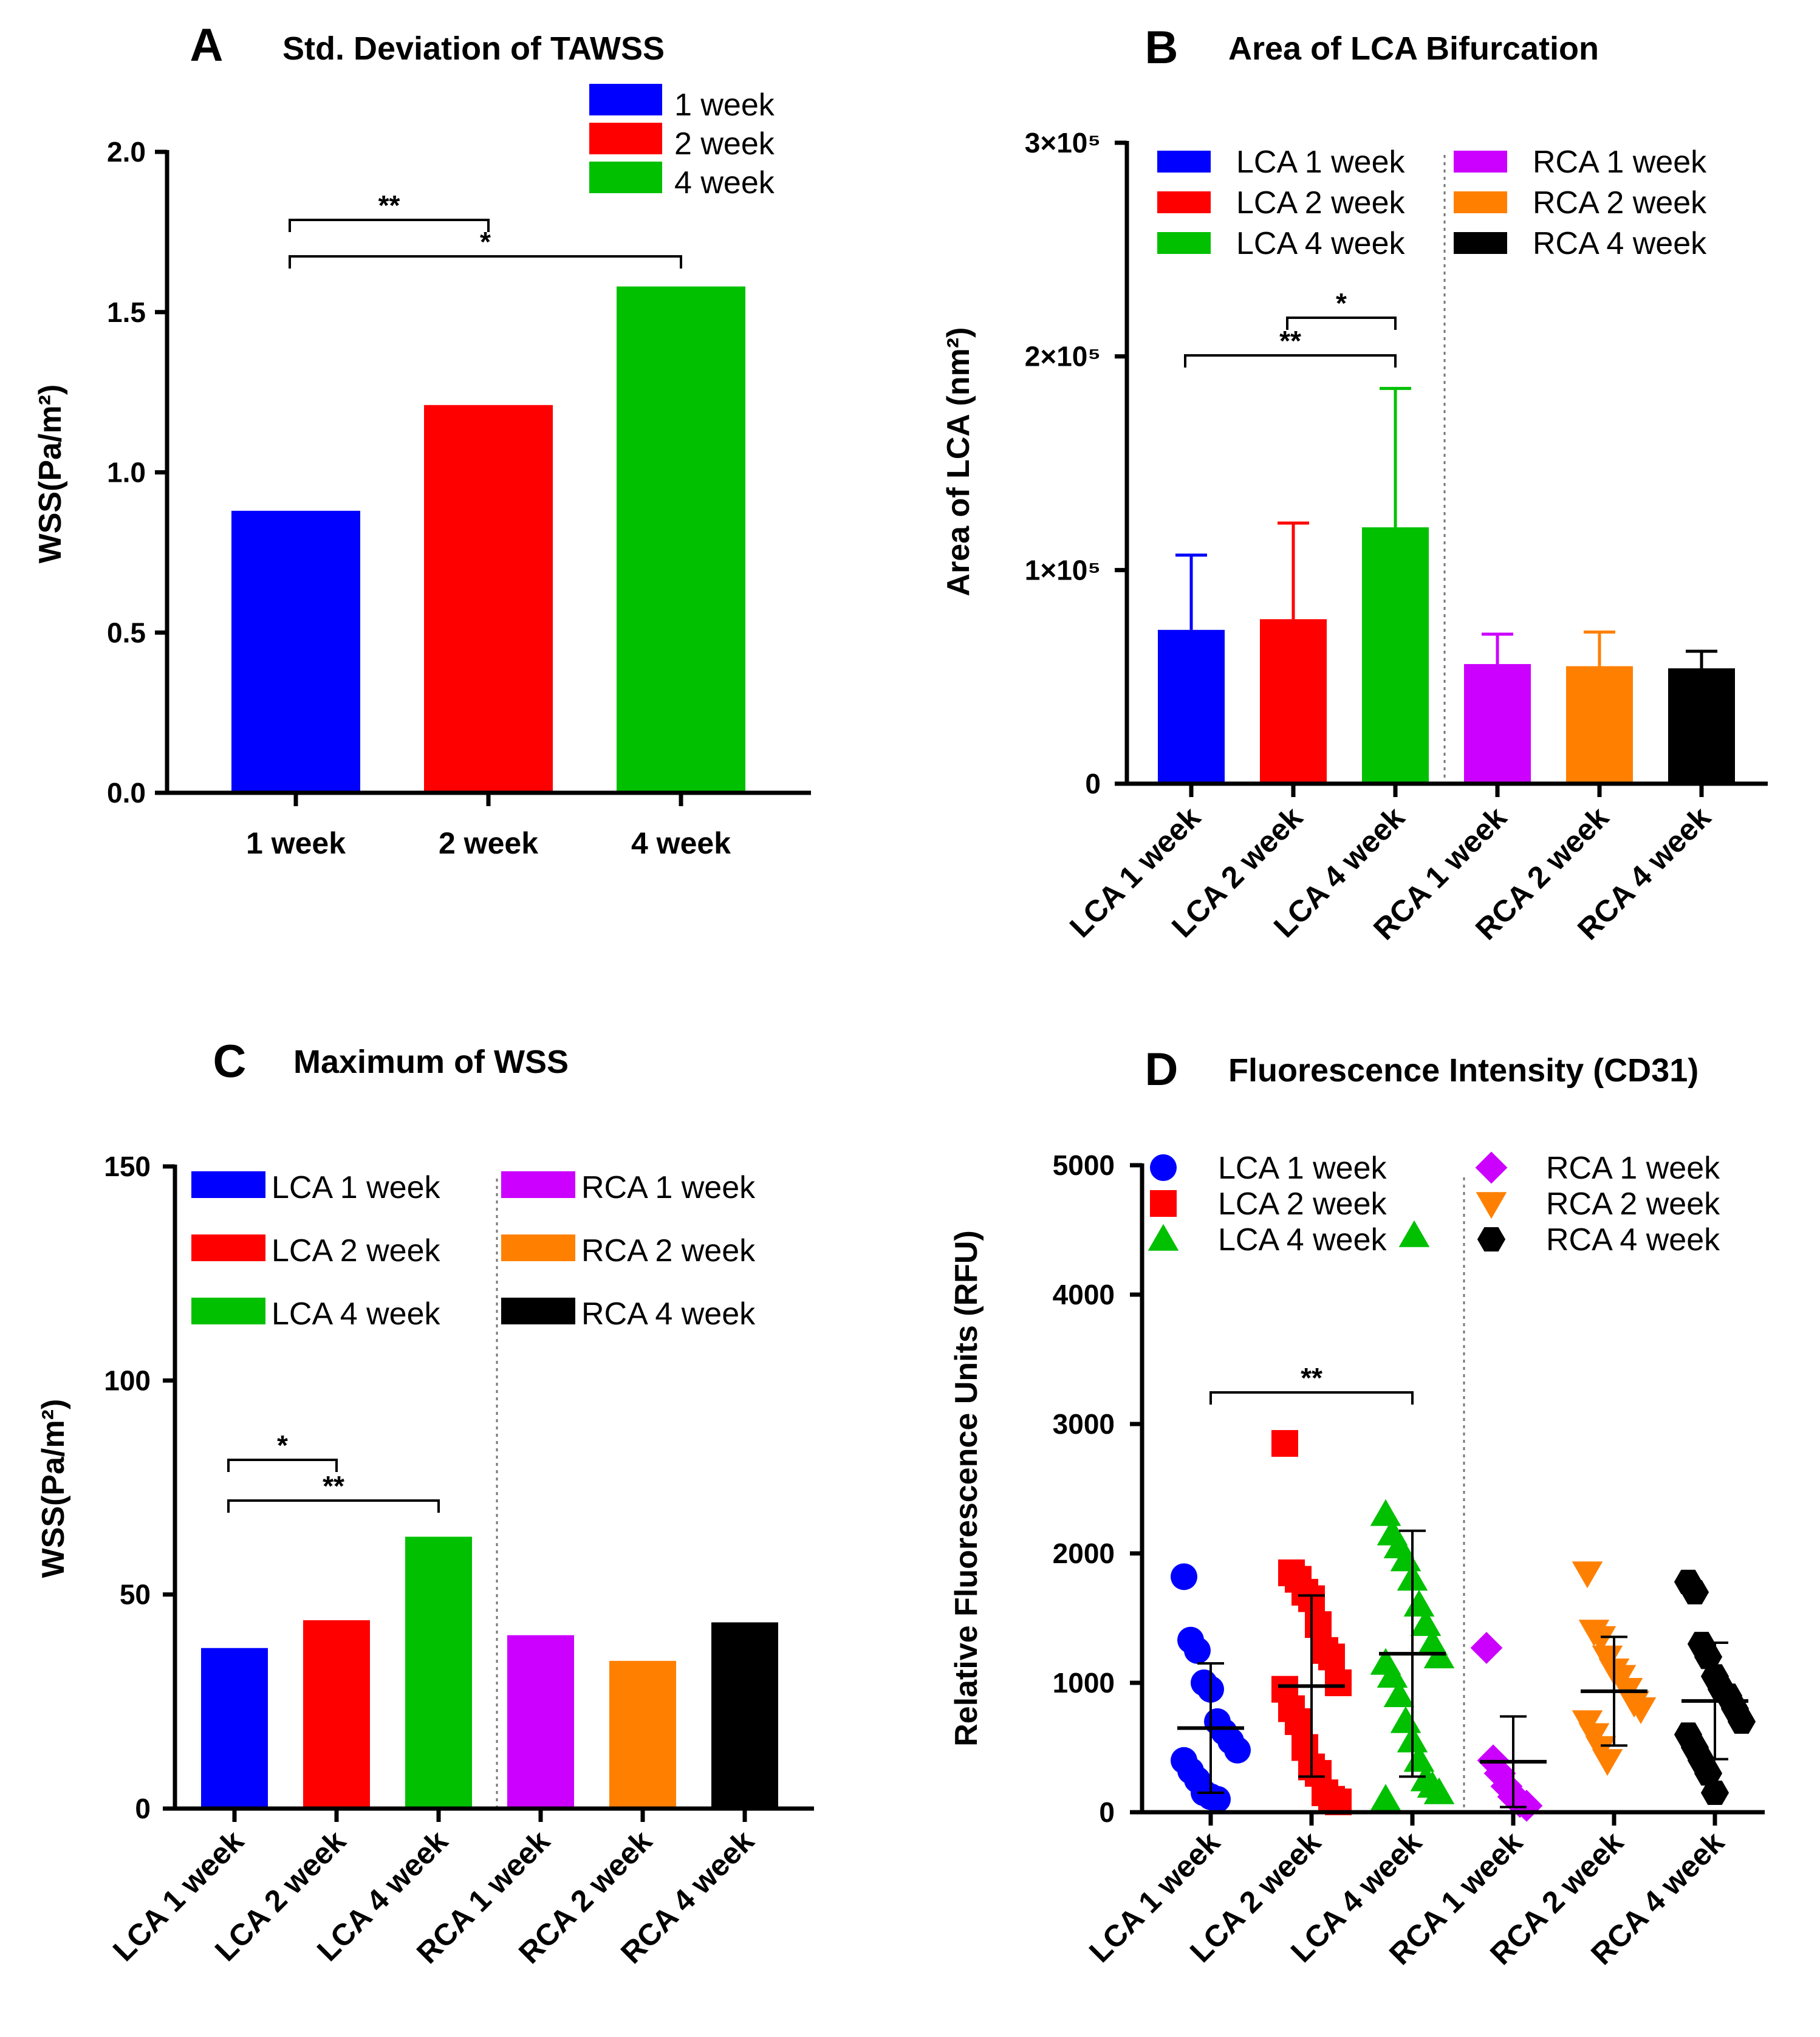  I want to click on legend-label: 4 week, so click(724, 182).